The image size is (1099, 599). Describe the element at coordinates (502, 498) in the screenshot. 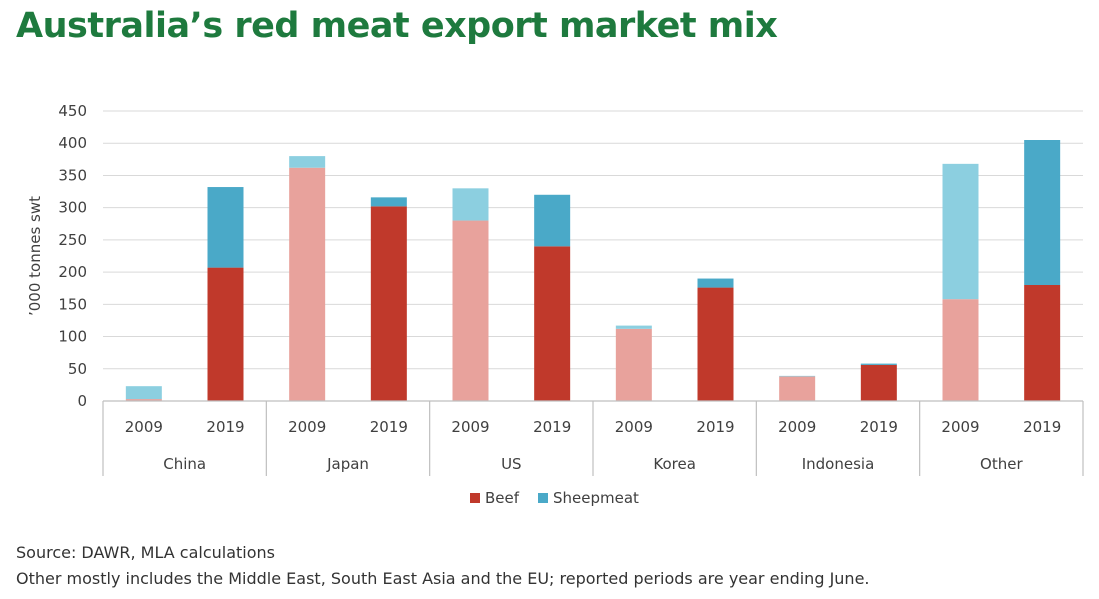

I see `legend-label-beef: Beef` at that location.